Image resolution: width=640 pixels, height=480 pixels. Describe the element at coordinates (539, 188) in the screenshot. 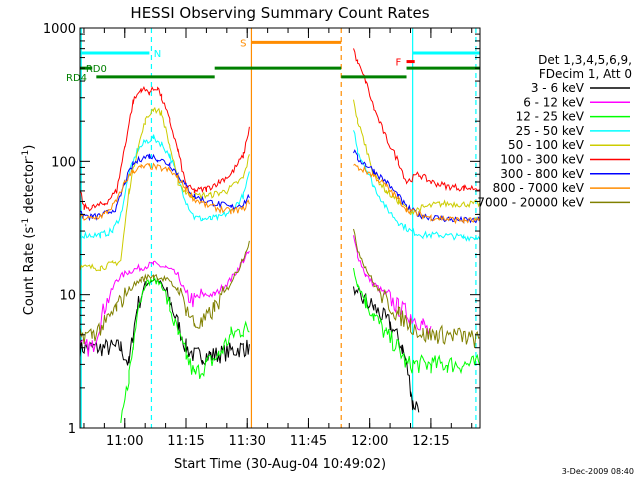

I see `legend-label-7: 800 - 7000 keV` at that location.